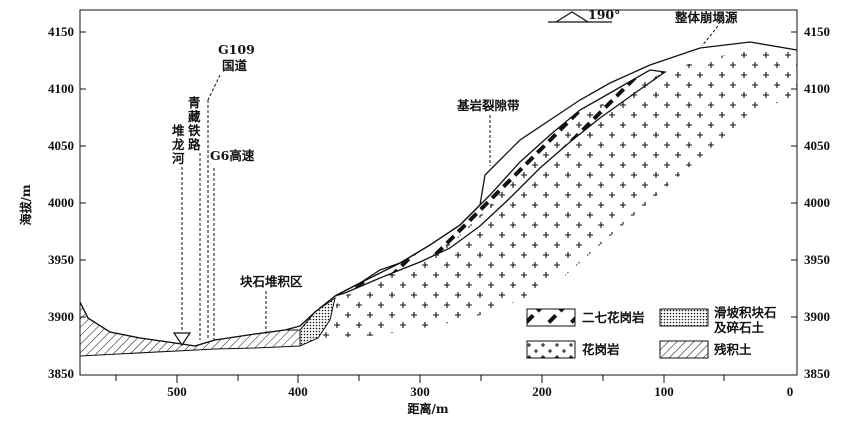  I want to click on y-tick-label-right: 3950, so click(817, 259).